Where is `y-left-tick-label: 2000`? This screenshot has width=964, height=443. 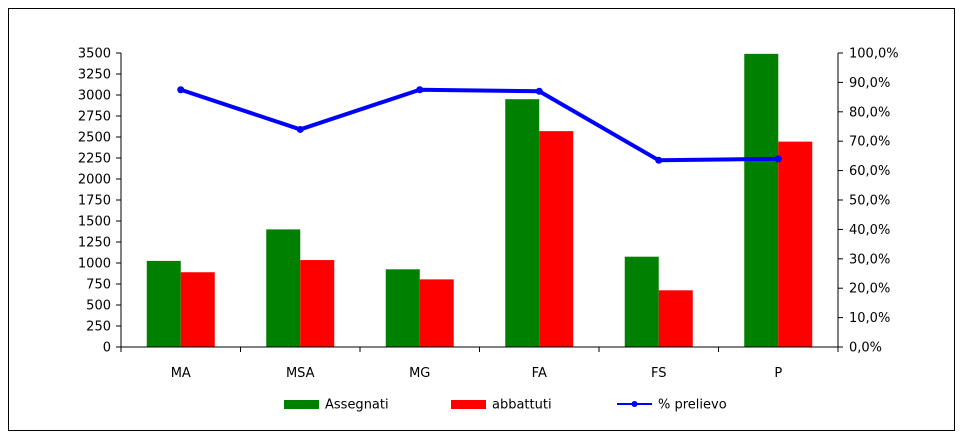
y-left-tick-label: 2000 is located at coordinates (94, 180).